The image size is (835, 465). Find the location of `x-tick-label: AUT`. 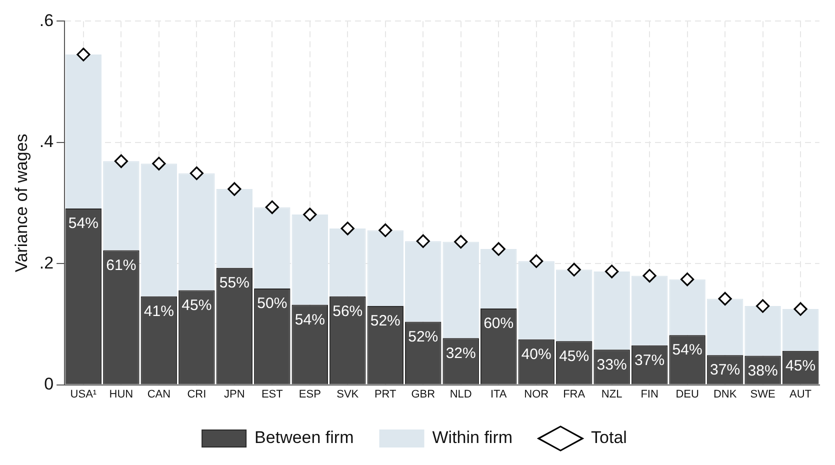

x-tick-label: AUT is located at coordinates (801, 394).